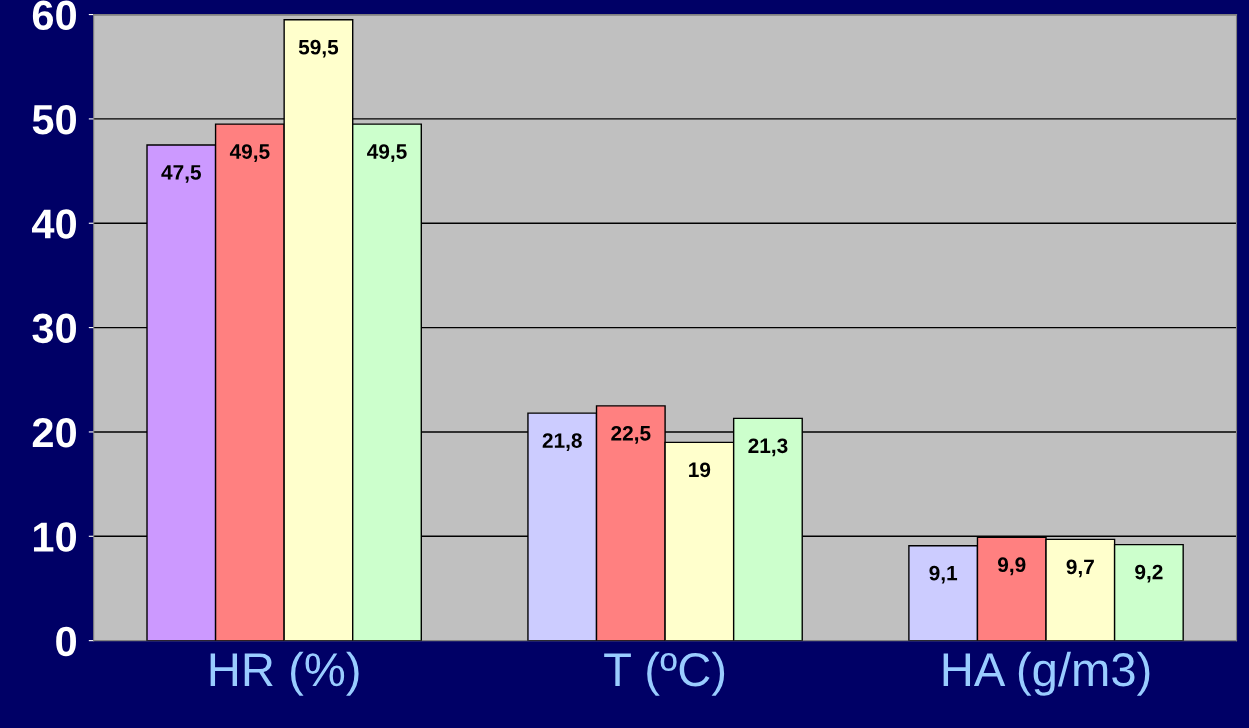  What do you see at coordinates (181, 174) in the screenshot?
I see `data-label: 47,5` at bounding box center [181, 174].